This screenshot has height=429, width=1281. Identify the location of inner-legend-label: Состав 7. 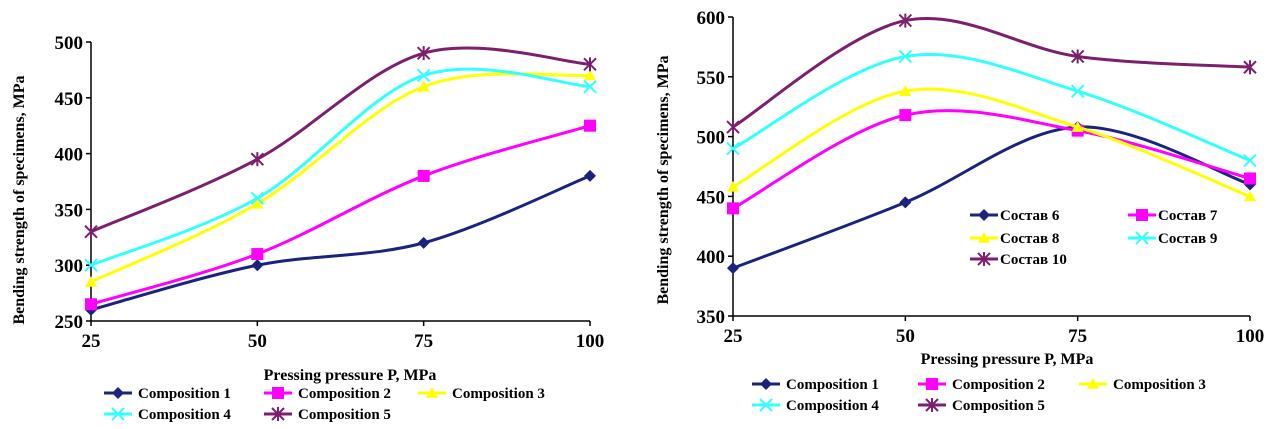
(1188, 216).